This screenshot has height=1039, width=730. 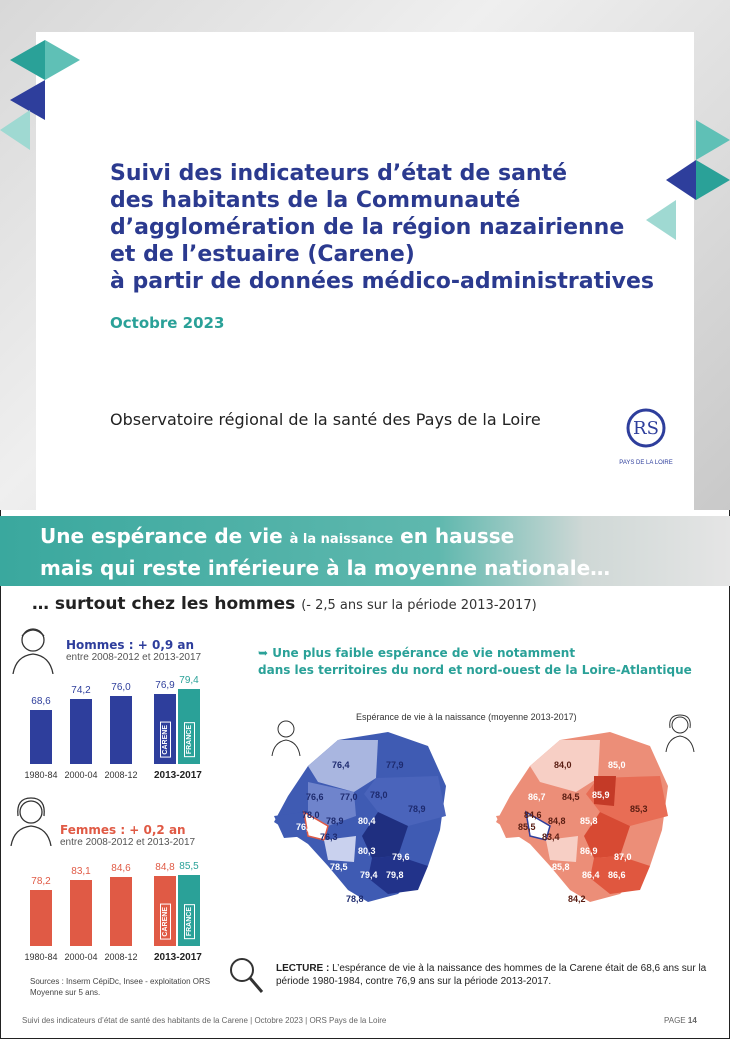 What do you see at coordinates (623, 857) in the screenshot?
I see `map-value-label: 87,0` at bounding box center [623, 857].